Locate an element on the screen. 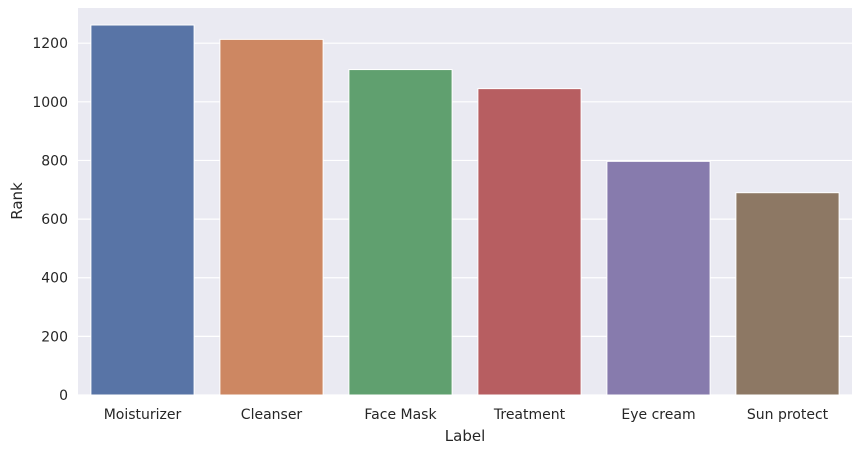 The width and height of the screenshot is (862, 452). x-tick-label: Treatment is located at coordinates (529, 415).